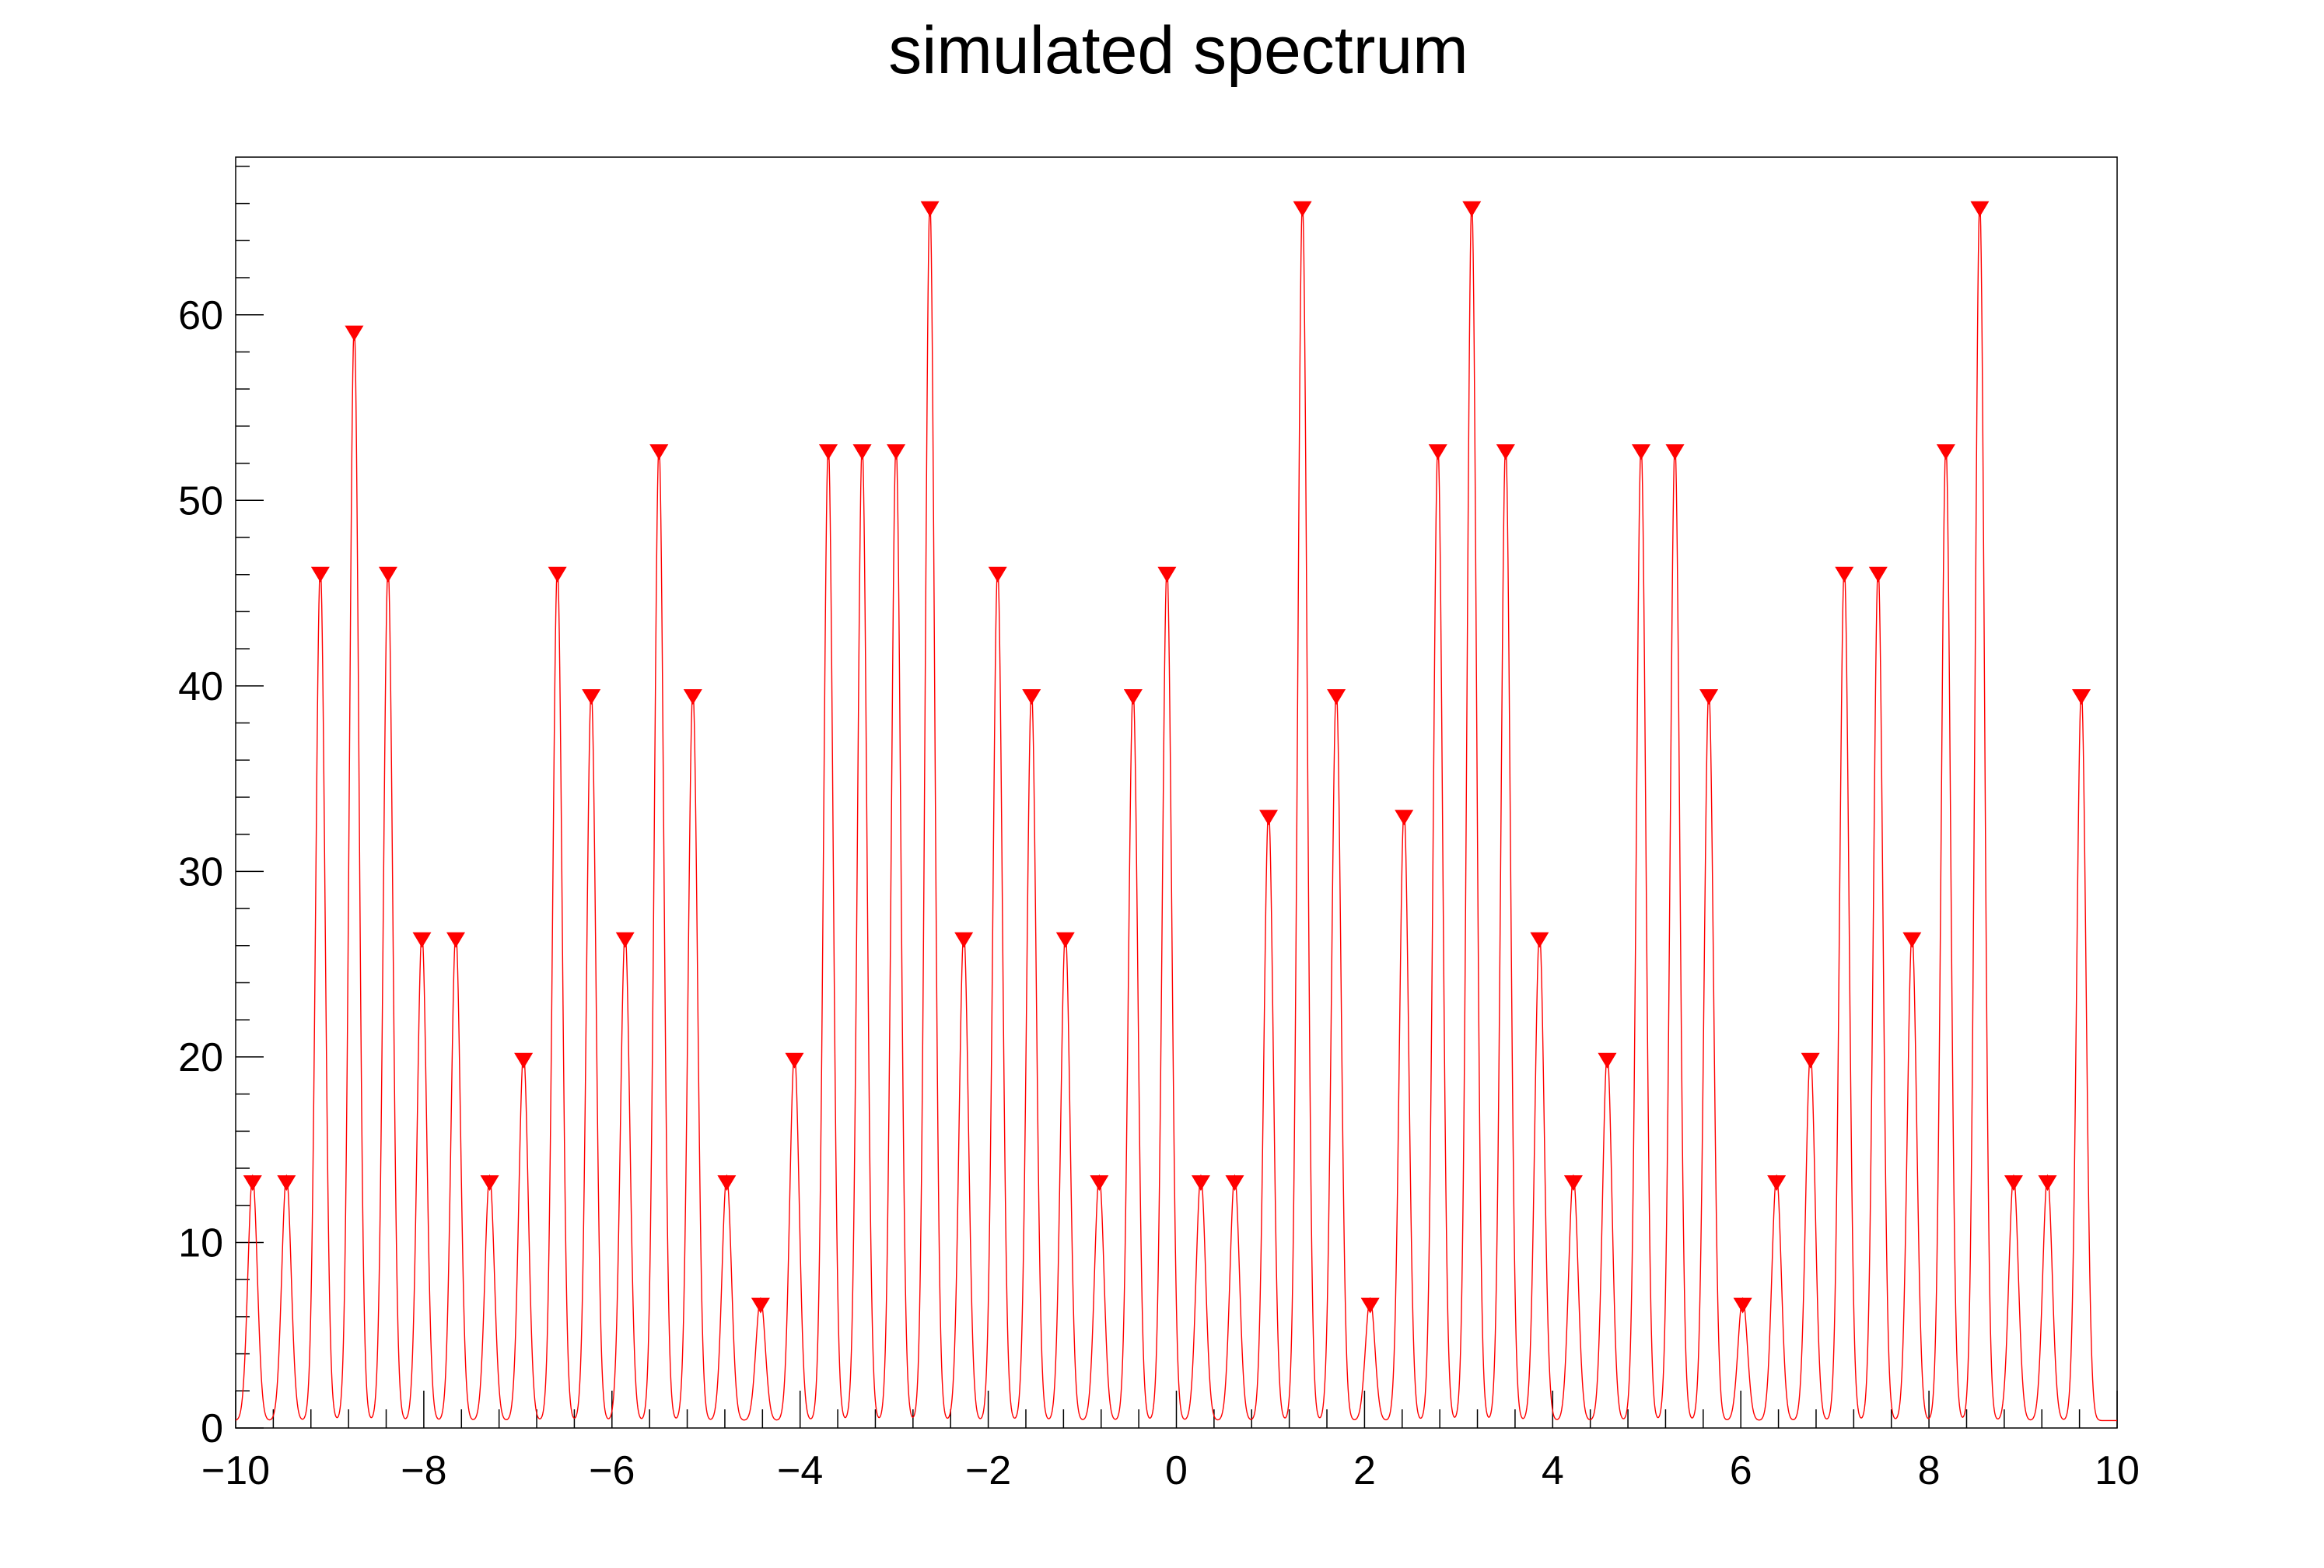 The height and width of the screenshot is (1568, 2324). Describe the element at coordinates (212, 1429) in the screenshot. I see `y-tick-label: 0` at that location.